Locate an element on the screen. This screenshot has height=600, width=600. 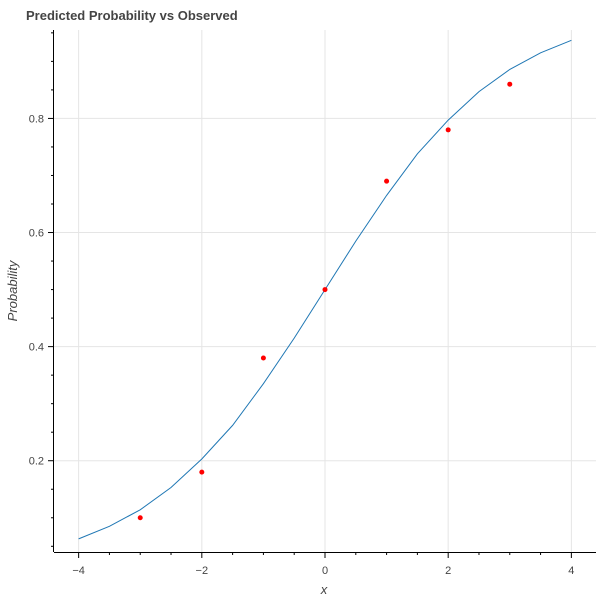
y-tick-label: 0.6 is located at coordinates (36, 234).